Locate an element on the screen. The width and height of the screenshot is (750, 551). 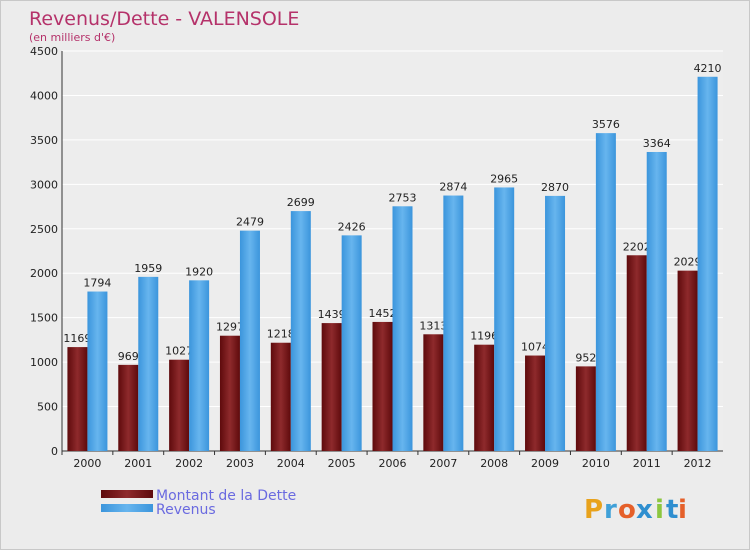
x-tick-label: 2006 is located at coordinates (393, 463).